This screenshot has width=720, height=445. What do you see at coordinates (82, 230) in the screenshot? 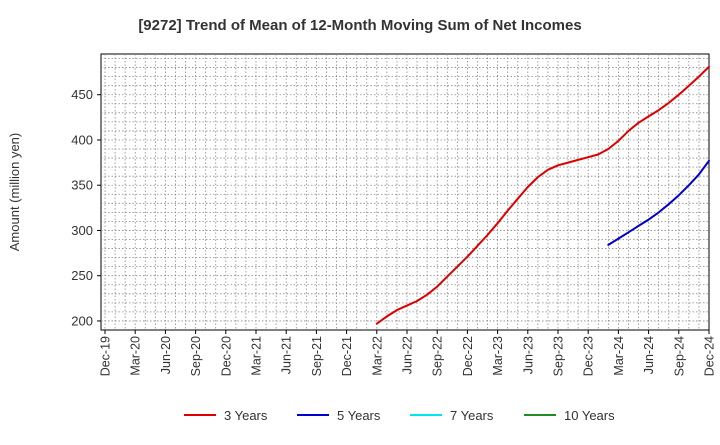
I see `y-tick-label: 300` at bounding box center [82, 230].